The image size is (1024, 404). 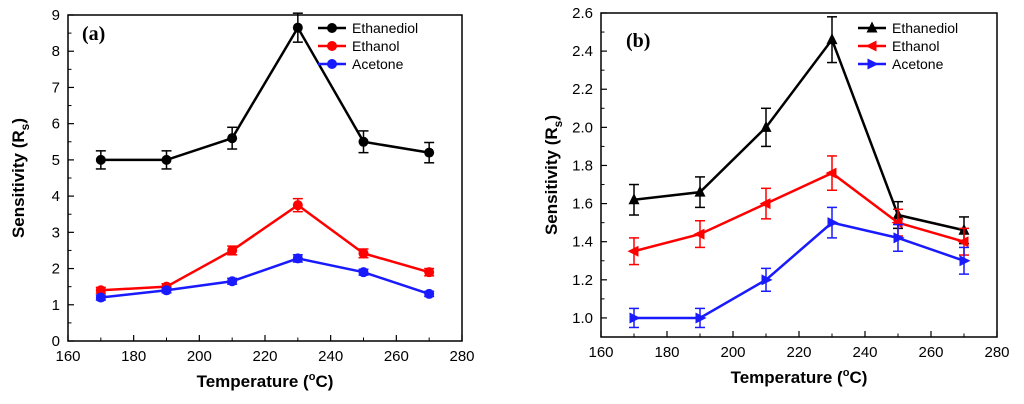 I want to click on y-tick-label: 2.4, so click(x=582, y=51).